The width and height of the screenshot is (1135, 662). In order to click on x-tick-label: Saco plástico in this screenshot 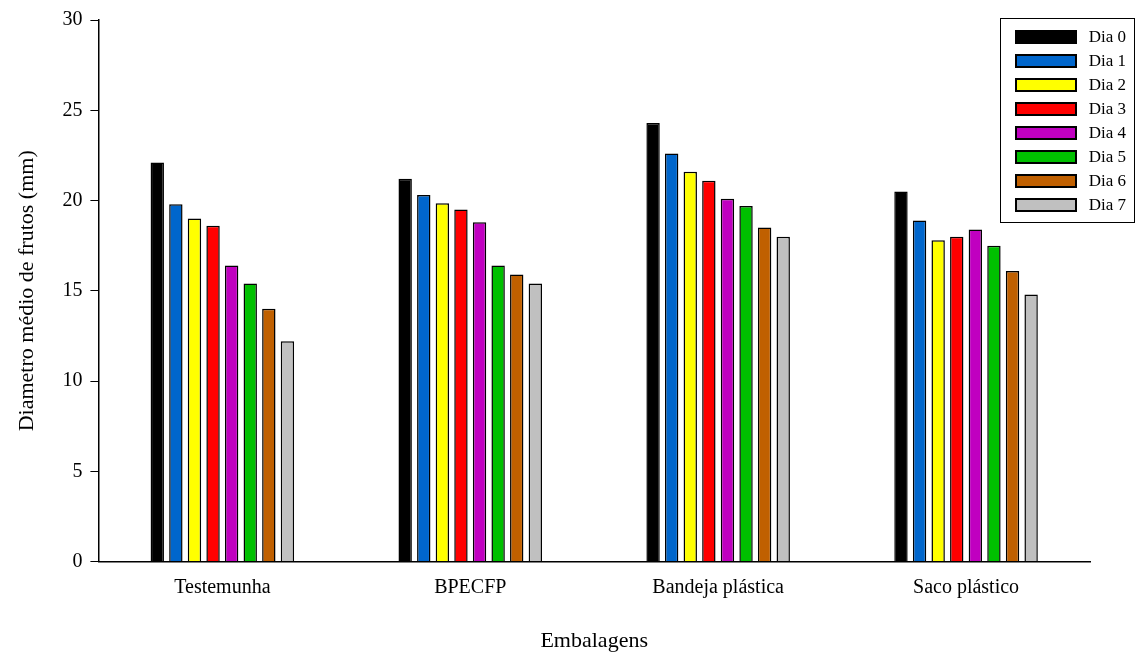, I will do `click(966, 586)`.